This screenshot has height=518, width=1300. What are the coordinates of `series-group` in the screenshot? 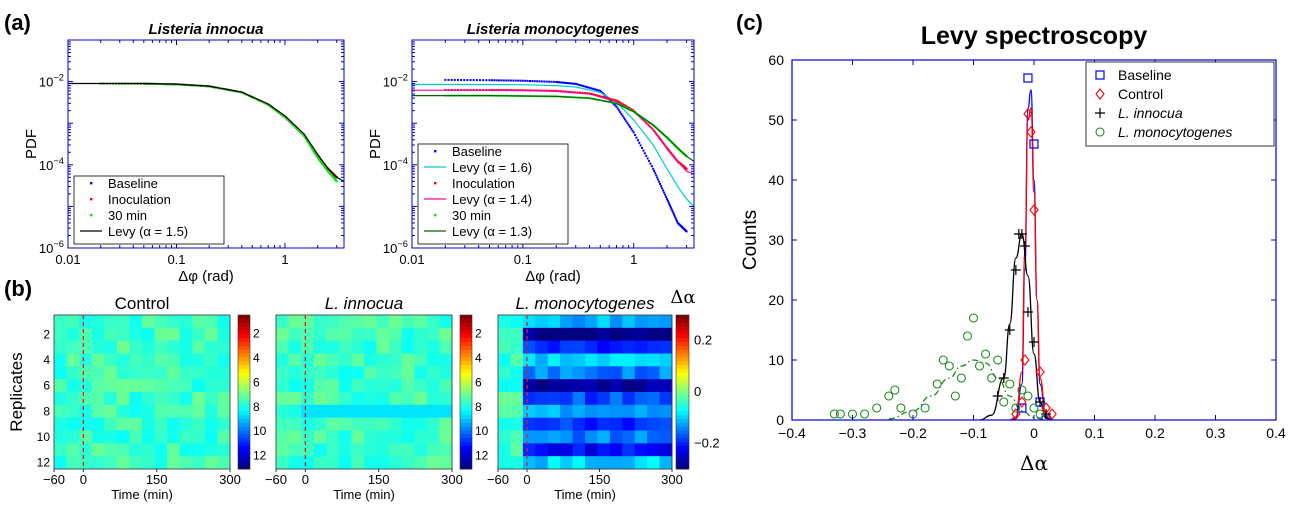 It's located at (943, 246).